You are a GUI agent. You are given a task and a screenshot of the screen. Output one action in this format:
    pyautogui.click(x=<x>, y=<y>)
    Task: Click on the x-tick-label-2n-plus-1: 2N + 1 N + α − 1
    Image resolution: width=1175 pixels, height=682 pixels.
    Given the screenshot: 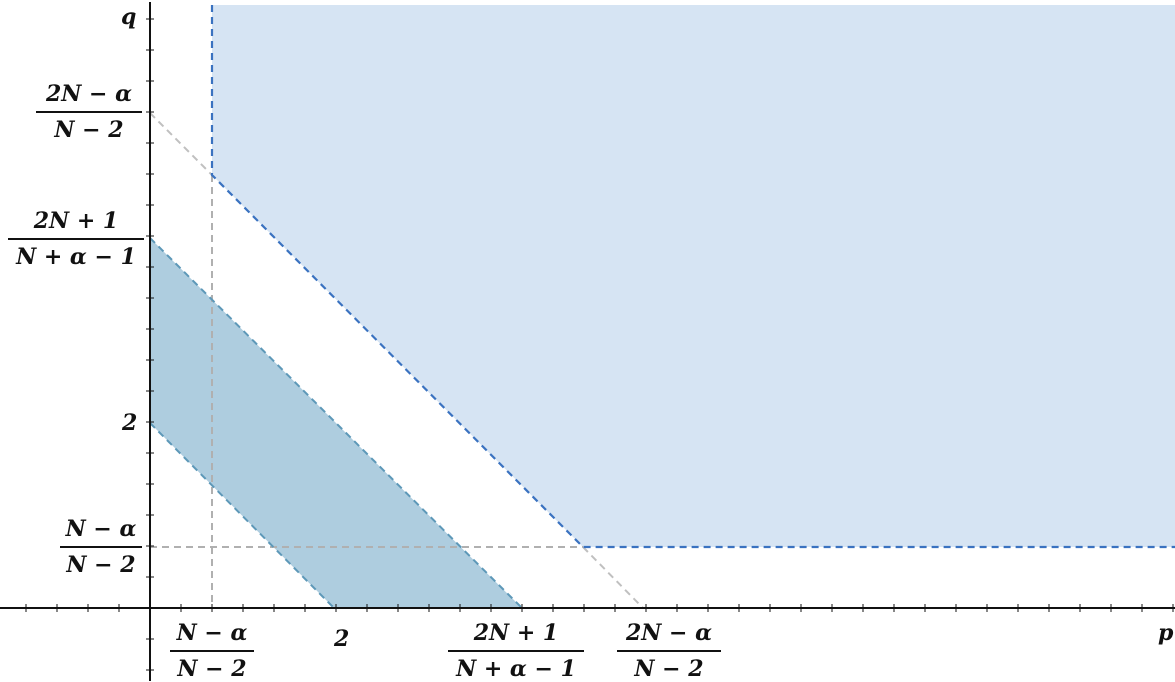 What is the action you would take?
    pyautogui.click(x=516, y=651)
    